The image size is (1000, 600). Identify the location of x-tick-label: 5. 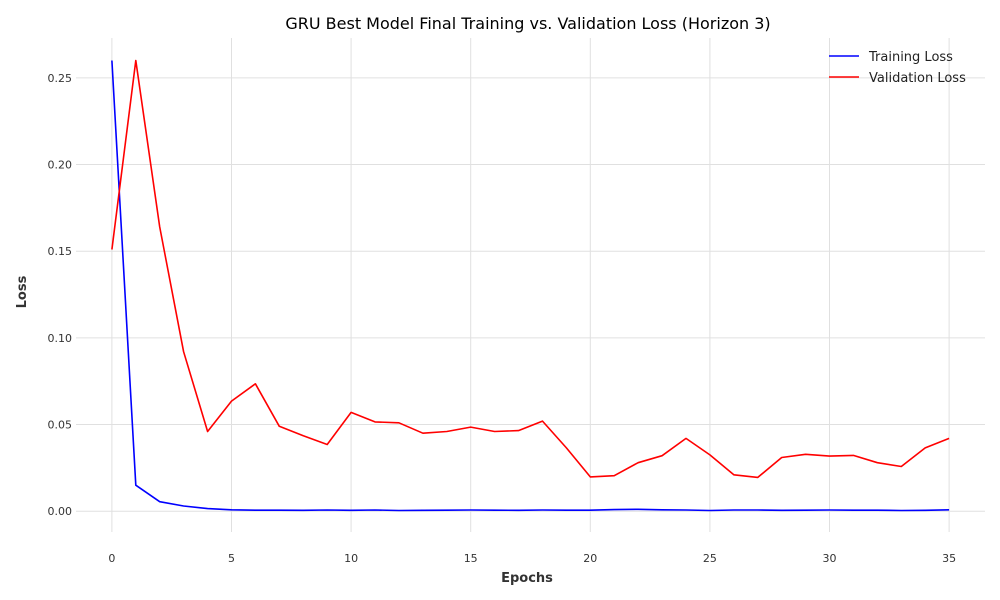
(231, 558).